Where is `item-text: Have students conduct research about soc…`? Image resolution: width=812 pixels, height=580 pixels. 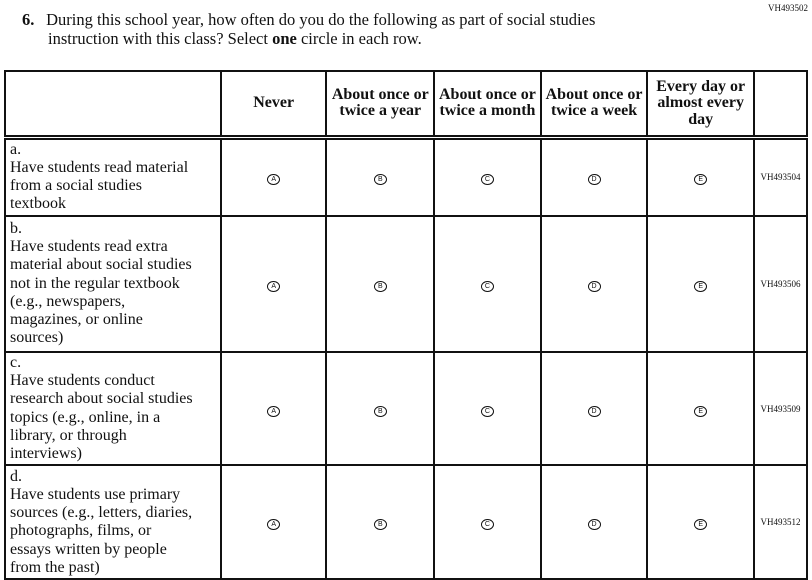
item-text: Have students conduct research about soc… is located at coordinates (101, 417).